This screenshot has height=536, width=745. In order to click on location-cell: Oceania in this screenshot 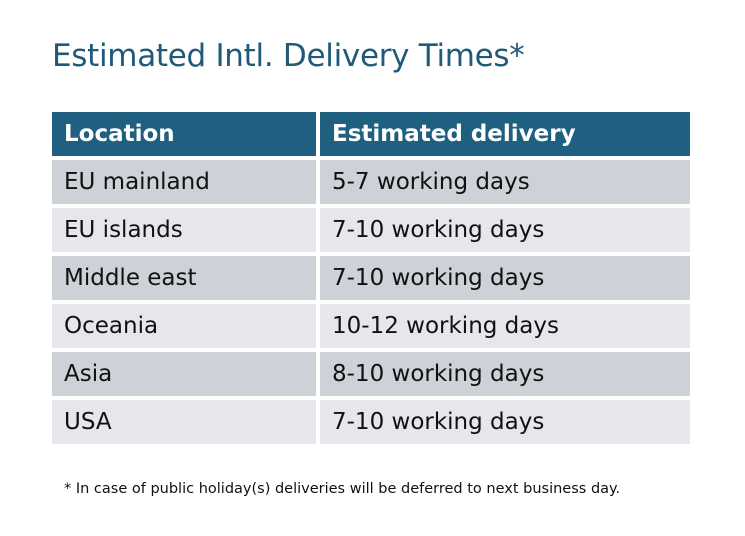, I will do `click(184, 326)`.